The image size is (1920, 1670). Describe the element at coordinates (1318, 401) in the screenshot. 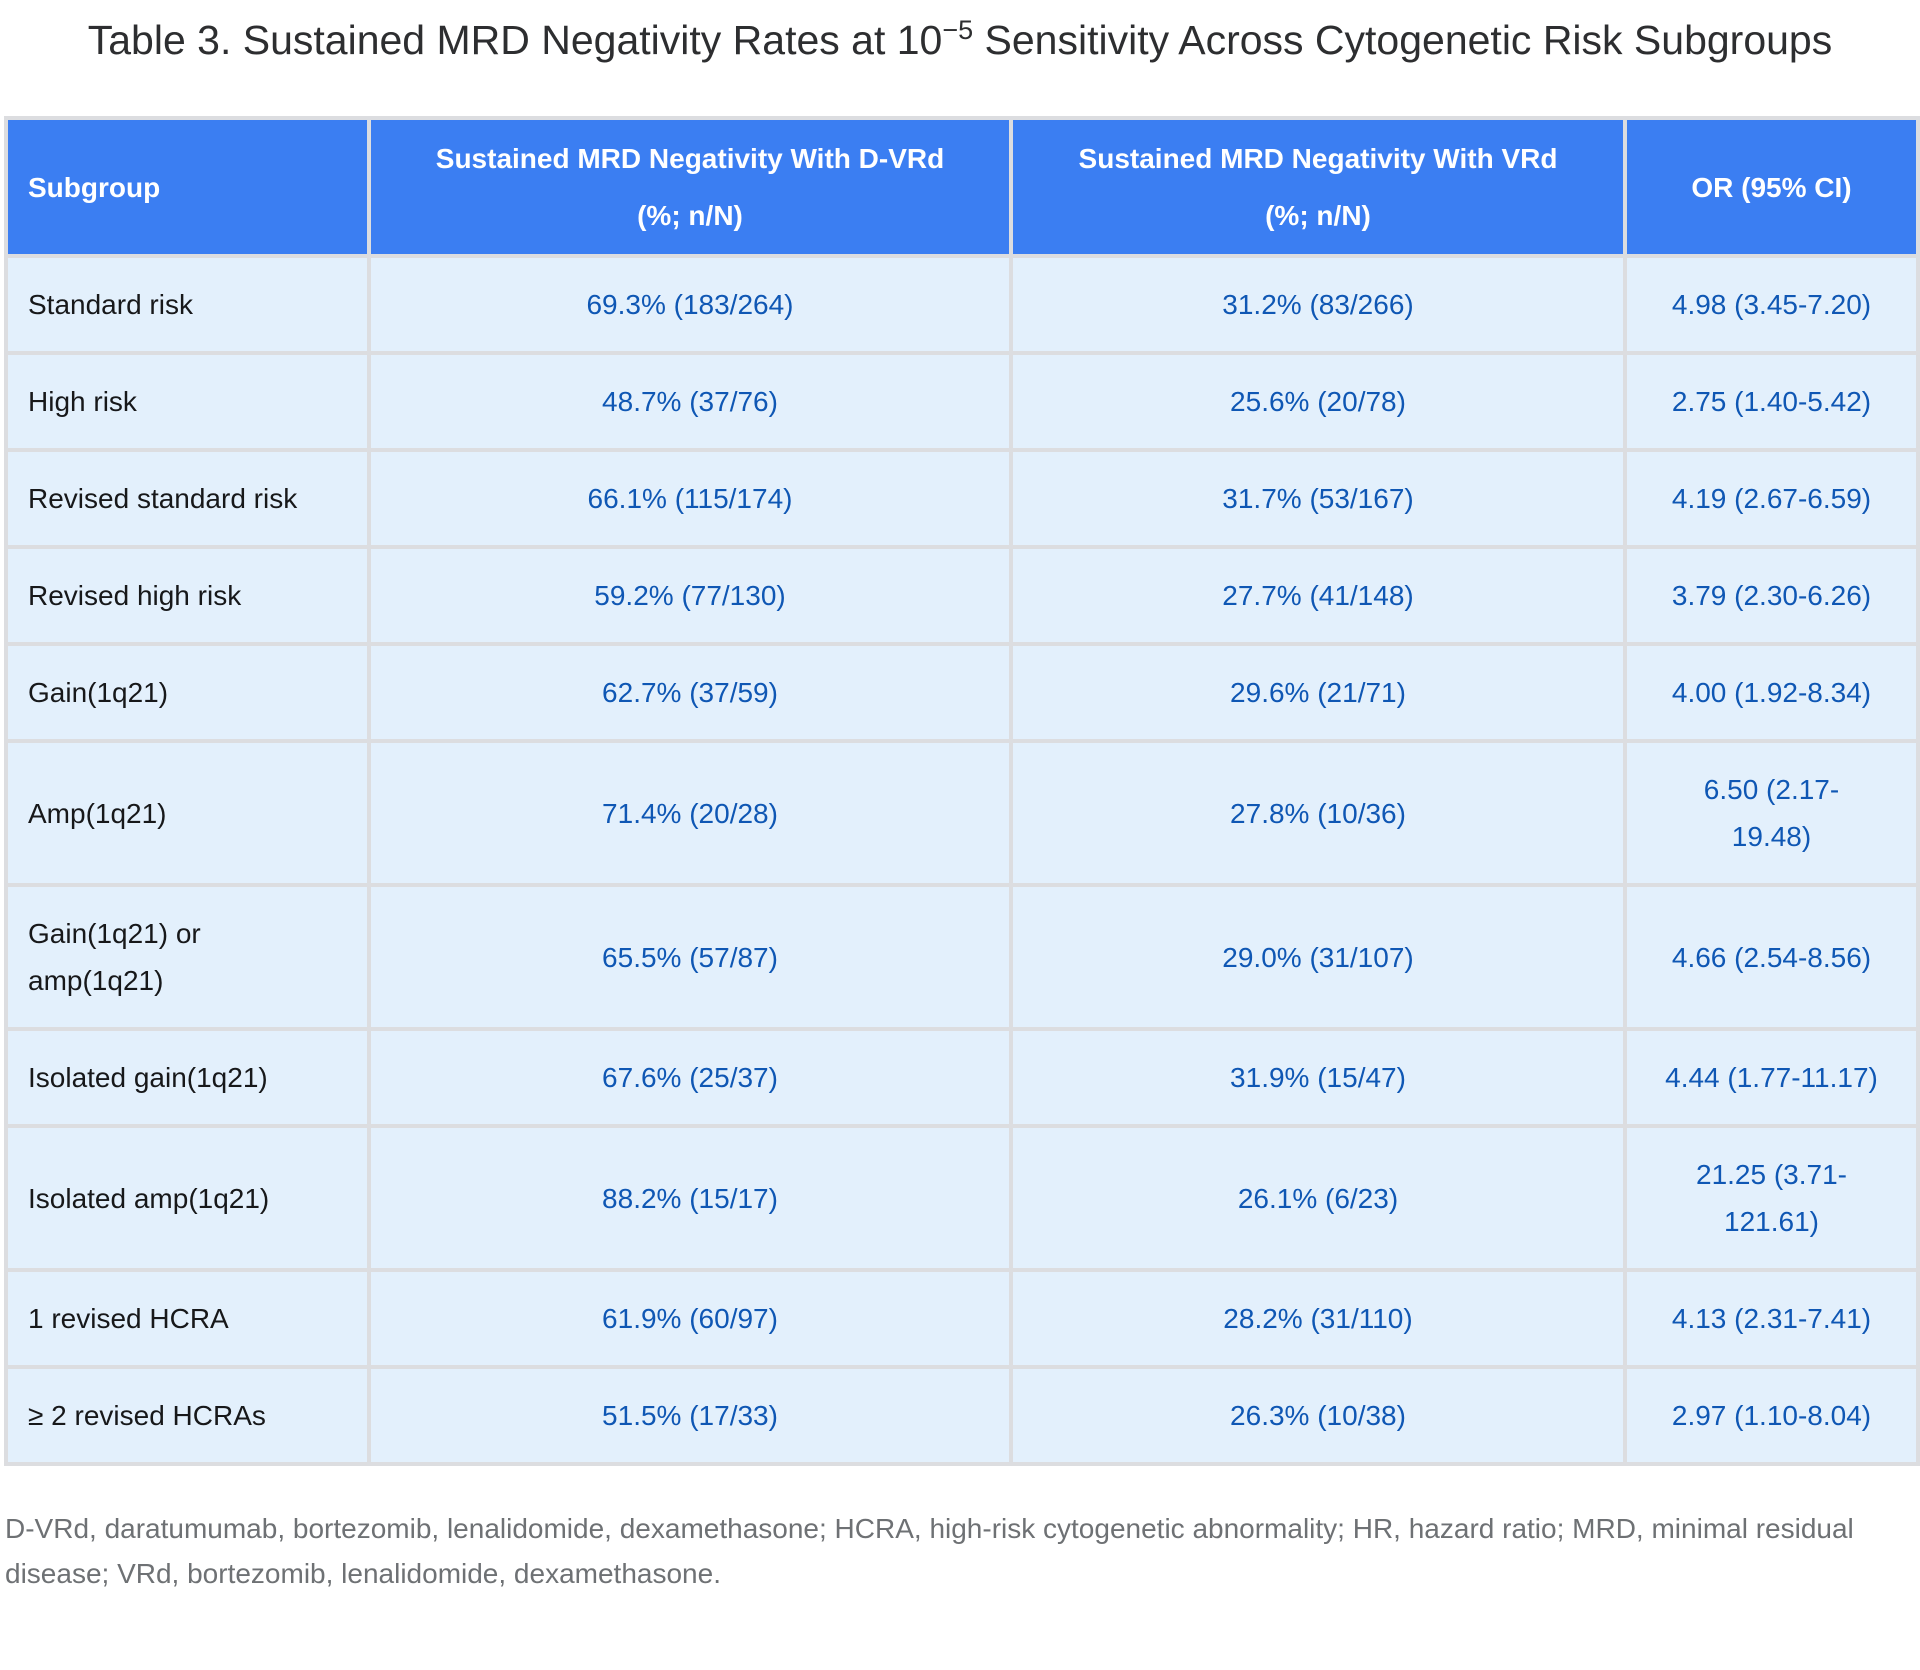

I see `cell-vrd-value: 25.6% (20/78)` at that location.